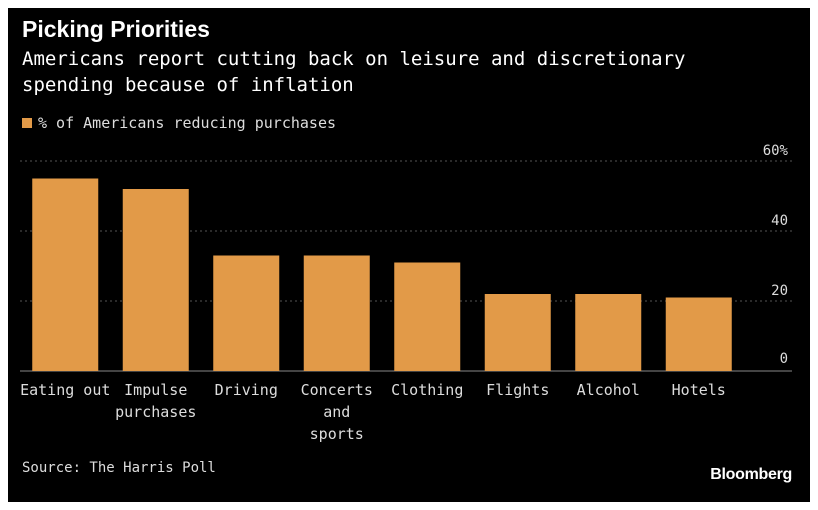  What do you see at coordinates (337, 390) in the screenshot?
I see `x-tick-label: Concerts` at bounding box center [337, 390].